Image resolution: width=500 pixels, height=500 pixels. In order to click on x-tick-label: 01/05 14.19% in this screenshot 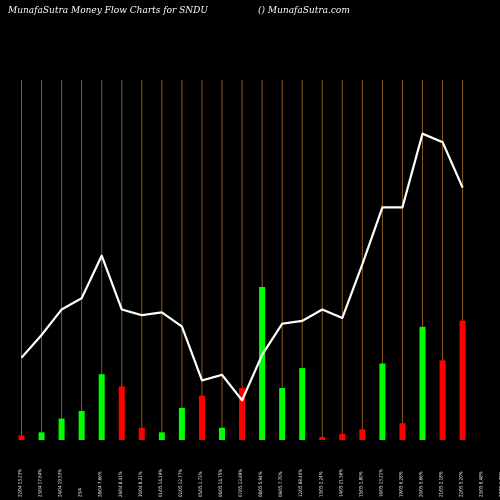, I will do `click(160, 483)`.